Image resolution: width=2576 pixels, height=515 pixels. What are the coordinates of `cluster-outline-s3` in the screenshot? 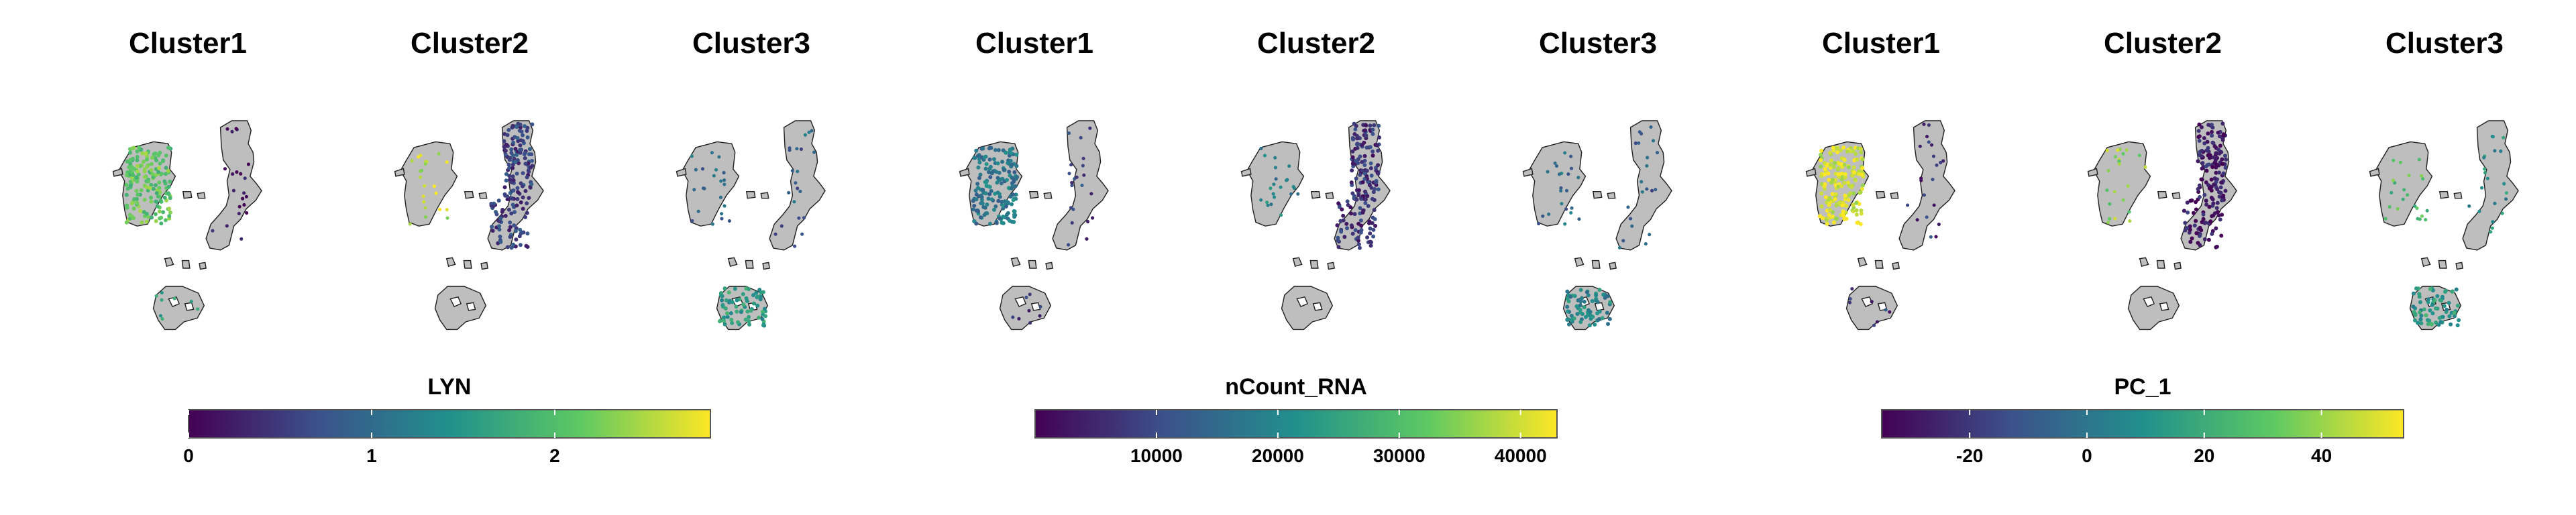 It's located at (169, 262).